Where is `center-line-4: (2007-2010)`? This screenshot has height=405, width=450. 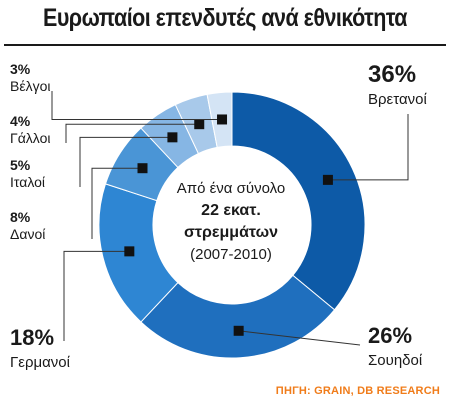 center-line-4: (2007-2010) is located at coordinates (231, 254).